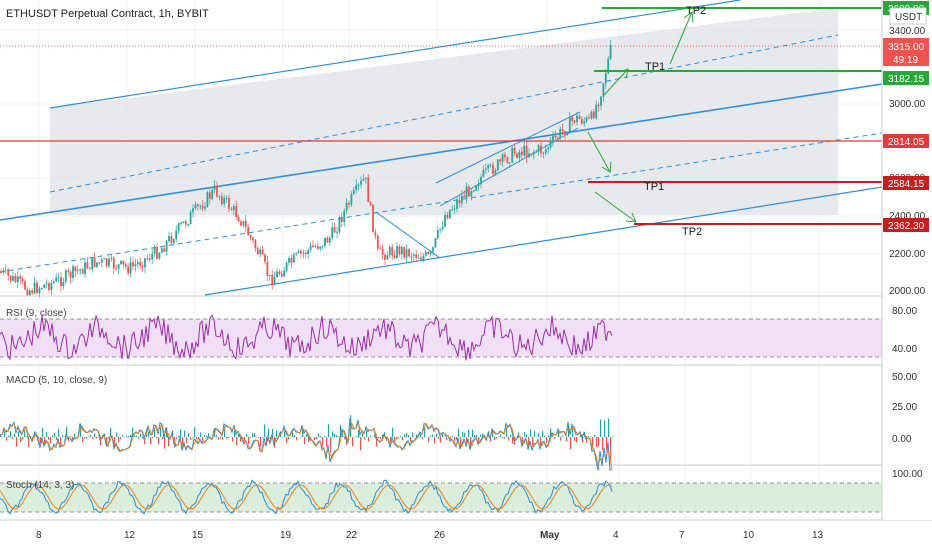 This screenshot has width=932, height=550. Describe the element at coordinates (395, 54) in the screenshot. I see `upper-channel-line` at that location.